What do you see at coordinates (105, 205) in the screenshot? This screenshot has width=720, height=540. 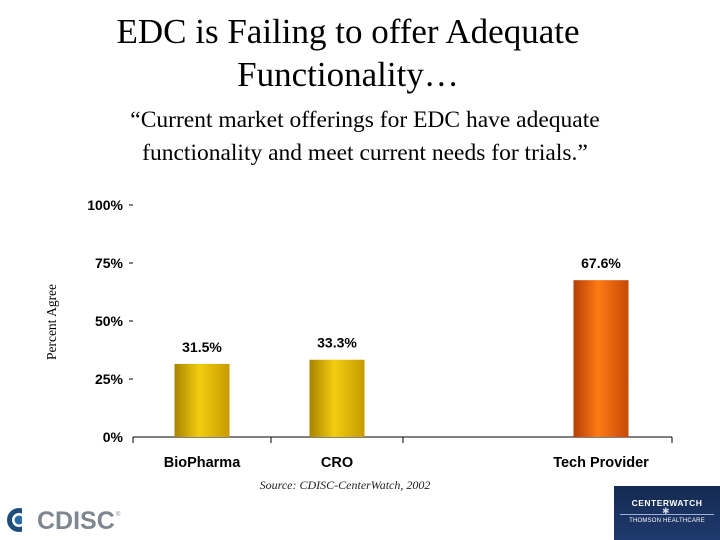 I see `y-tick-label: 100%` at bounding box center [105, 205].